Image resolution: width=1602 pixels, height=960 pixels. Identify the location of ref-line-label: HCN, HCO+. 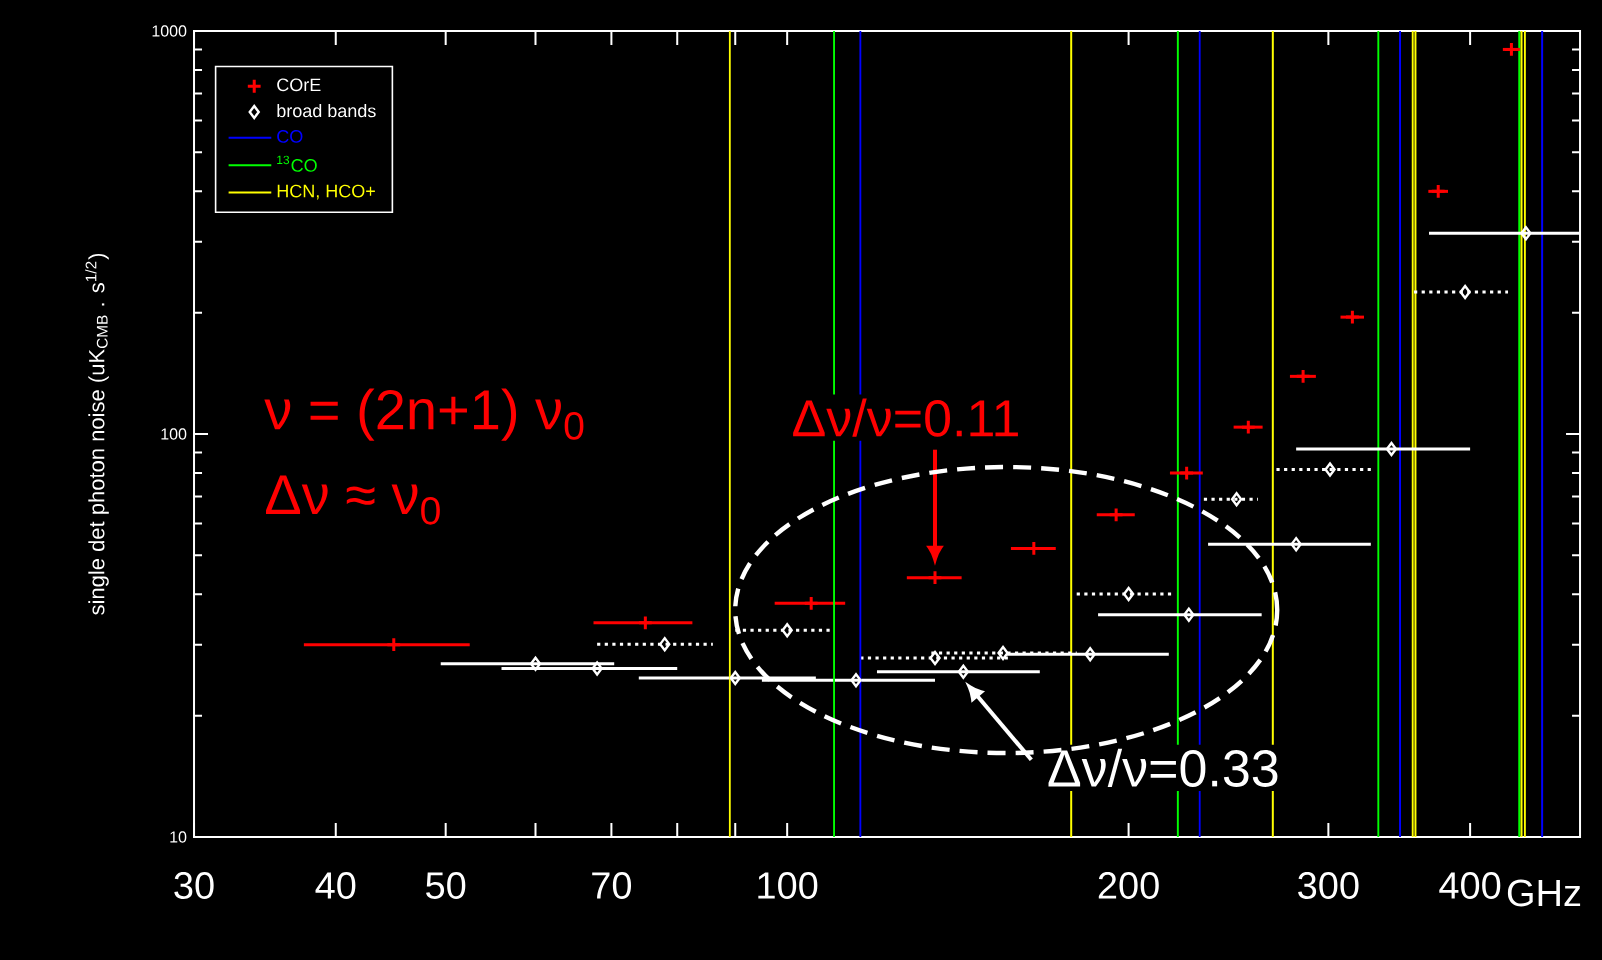
(326, 192).